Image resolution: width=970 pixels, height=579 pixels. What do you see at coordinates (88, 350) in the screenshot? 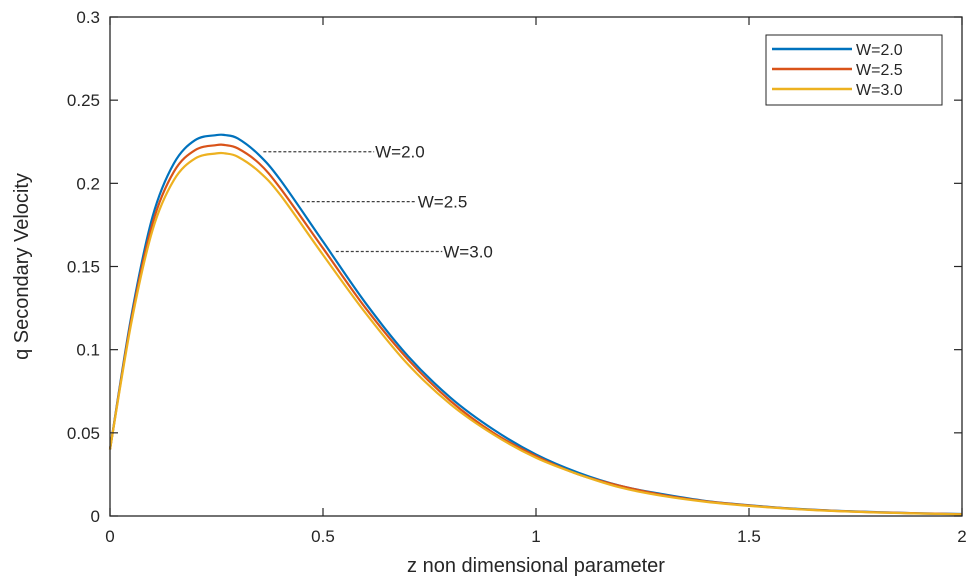
I see `y-tick-label: 0.1` at bounding box center [88, 350].